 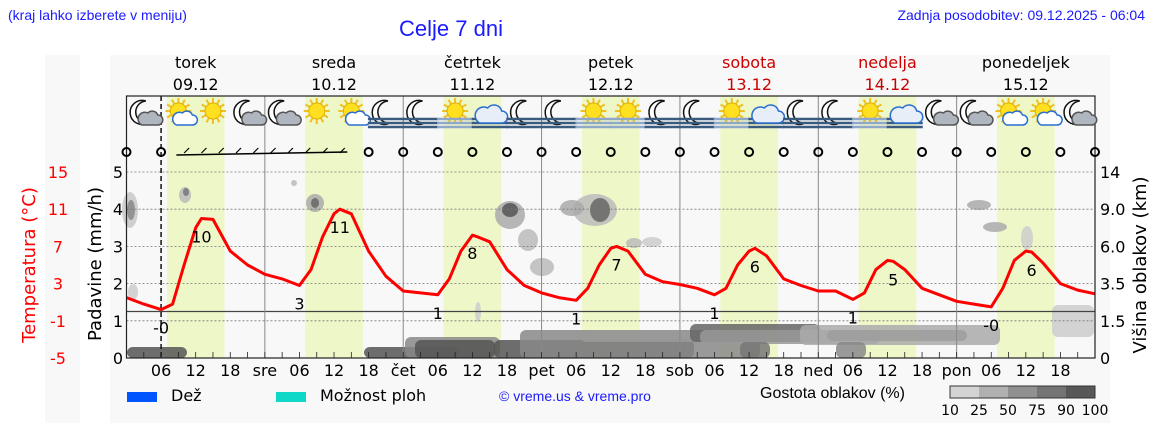 What do you see at coordinates (1022, 392) in the screenshot?
I see `cloud-density-scale` at bounding box center [1022, 392].